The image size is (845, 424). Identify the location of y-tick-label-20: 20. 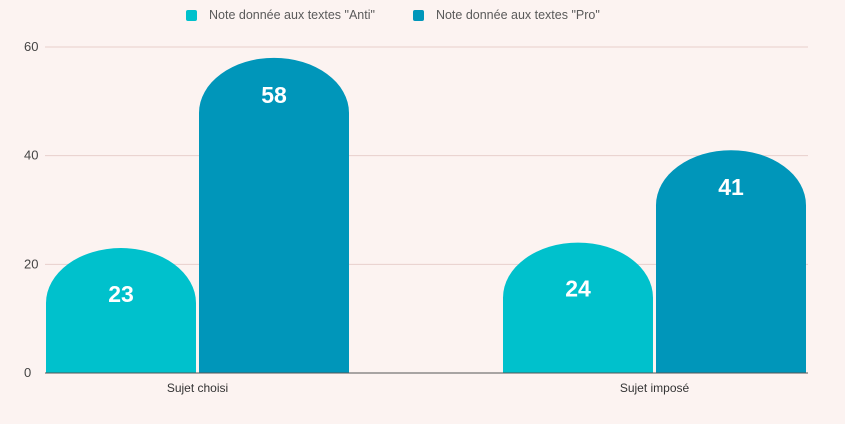
(31, 263).